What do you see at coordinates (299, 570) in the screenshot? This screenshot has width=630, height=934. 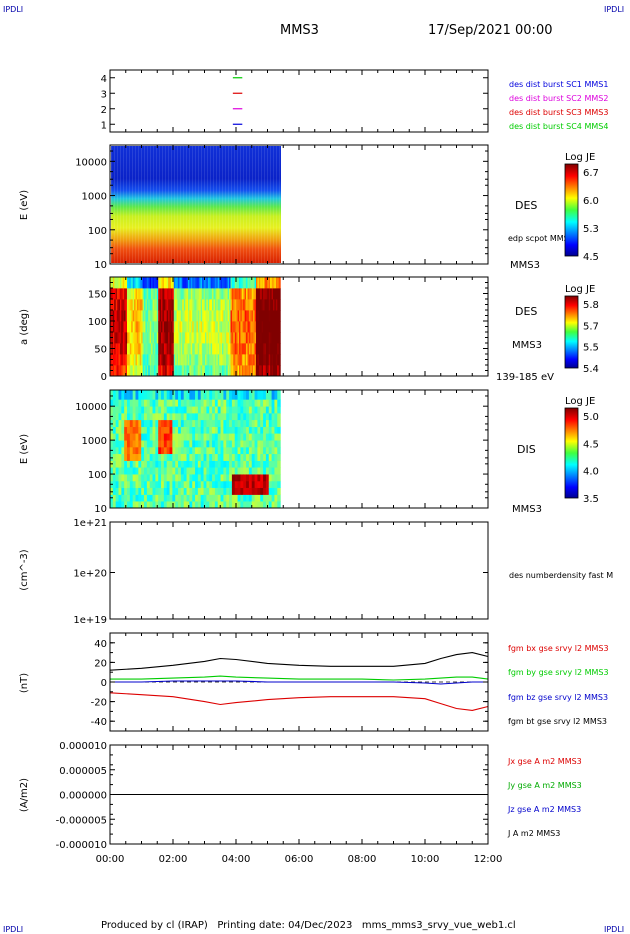 I see `panel-density-frame` at bounding box center [299, 570].